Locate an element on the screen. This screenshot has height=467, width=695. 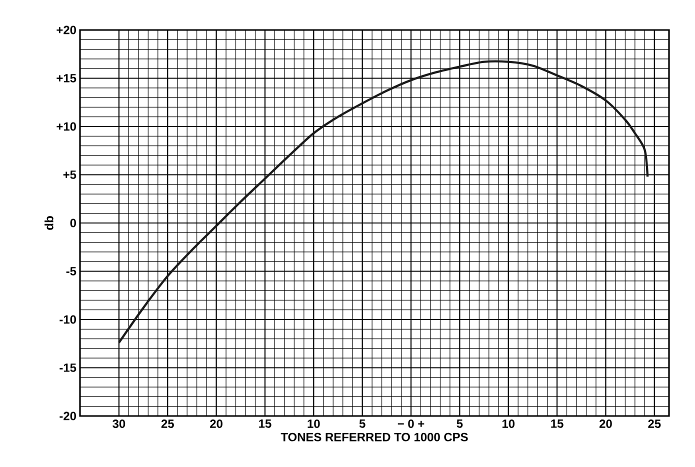
y-tick-label: +10 is located at coordinates (66, 126).